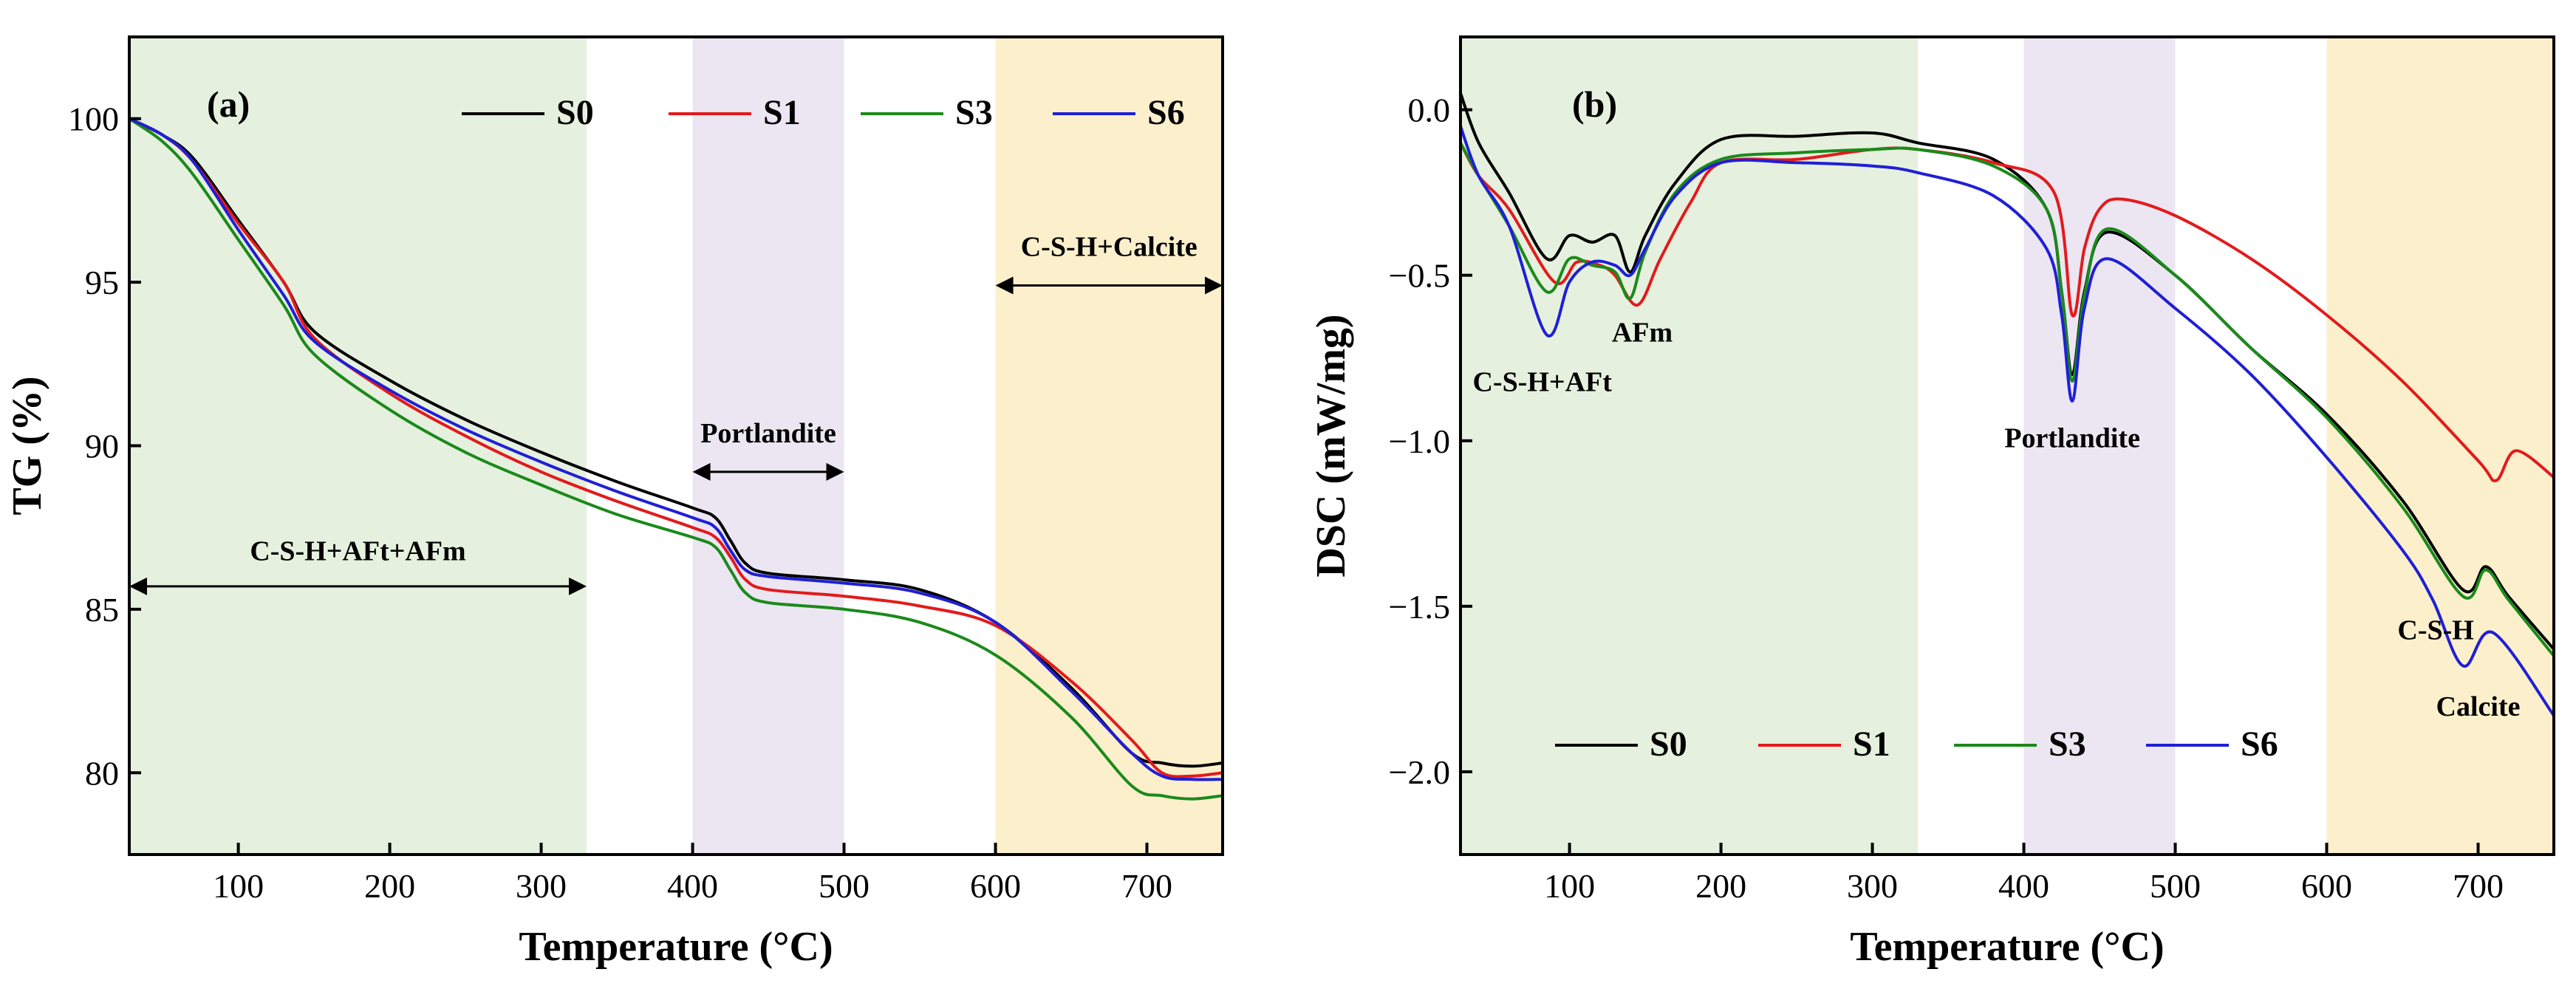  I want to click on y-tick-label: −0.5, so click(1420, 276).